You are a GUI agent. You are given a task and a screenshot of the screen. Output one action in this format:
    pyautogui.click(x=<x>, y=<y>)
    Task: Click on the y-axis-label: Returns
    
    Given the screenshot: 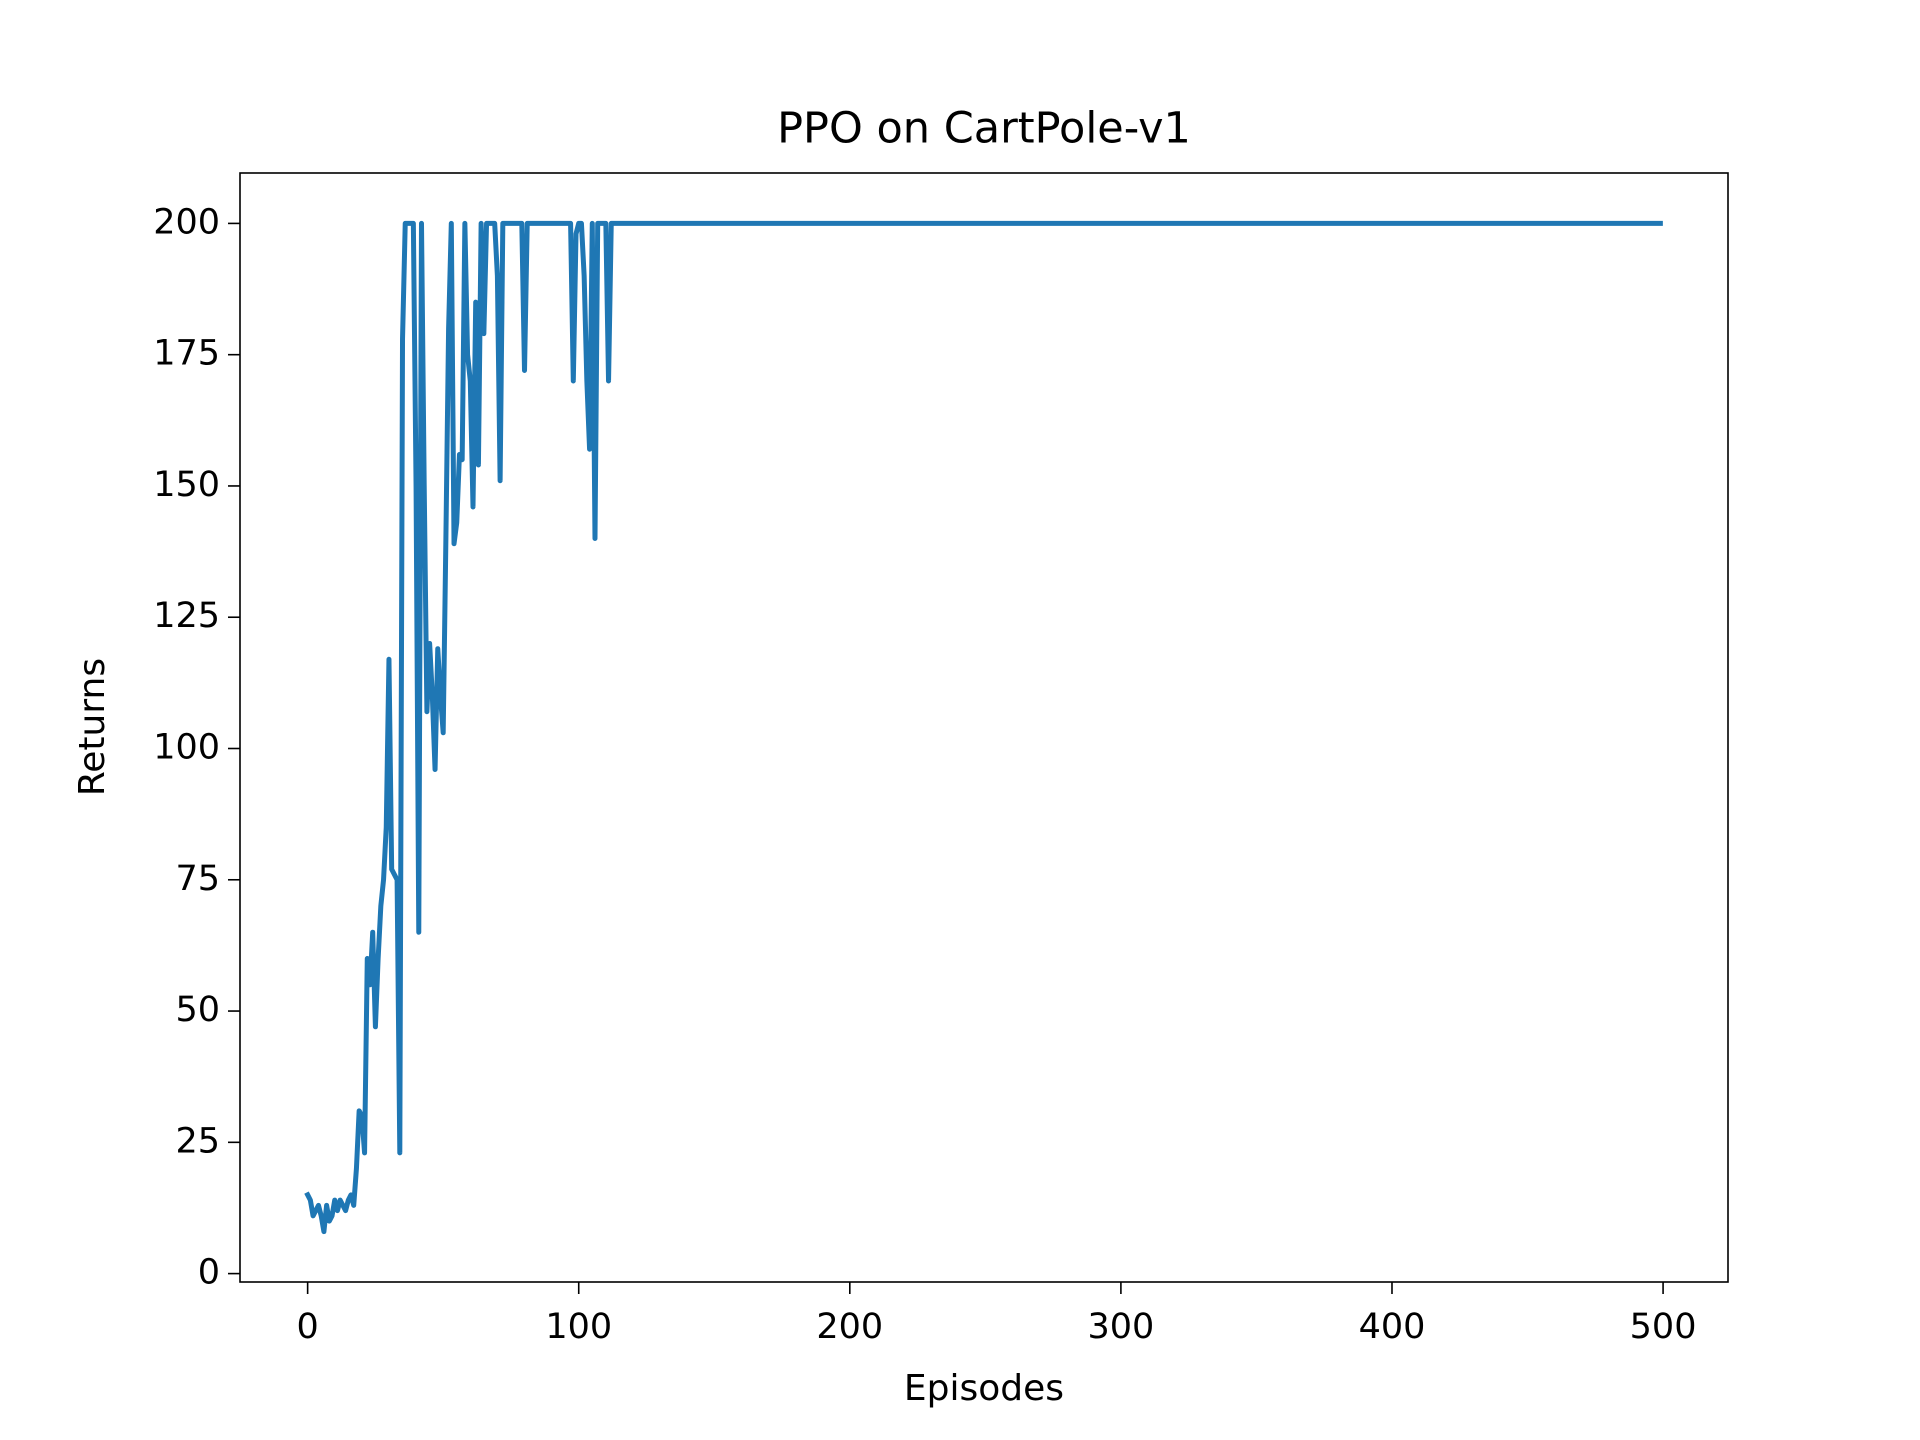 What is the action you would take?
    pyautogui.click(x=92, y=727)
    